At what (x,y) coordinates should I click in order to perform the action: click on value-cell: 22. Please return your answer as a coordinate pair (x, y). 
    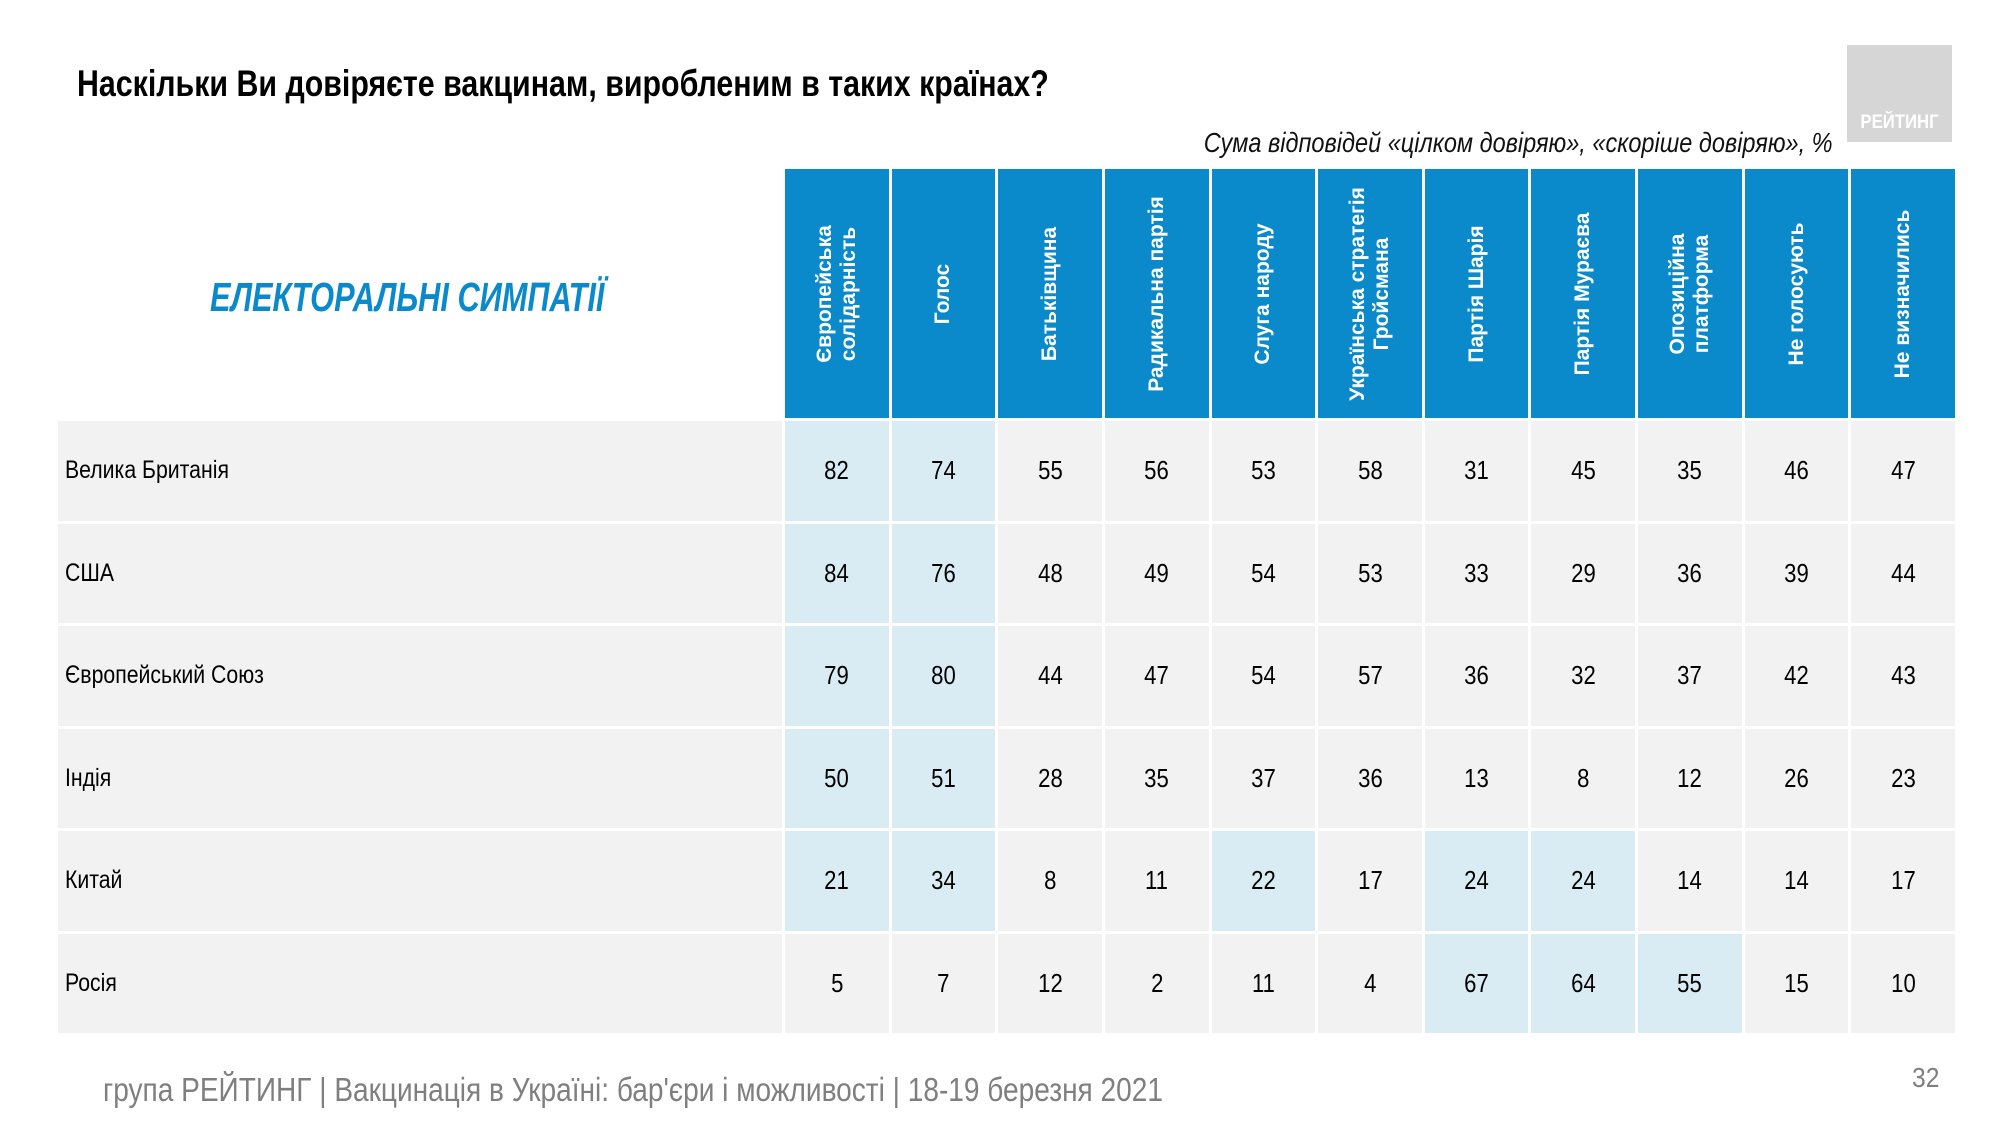
    Looking at the image, I should click on (1263, 881).